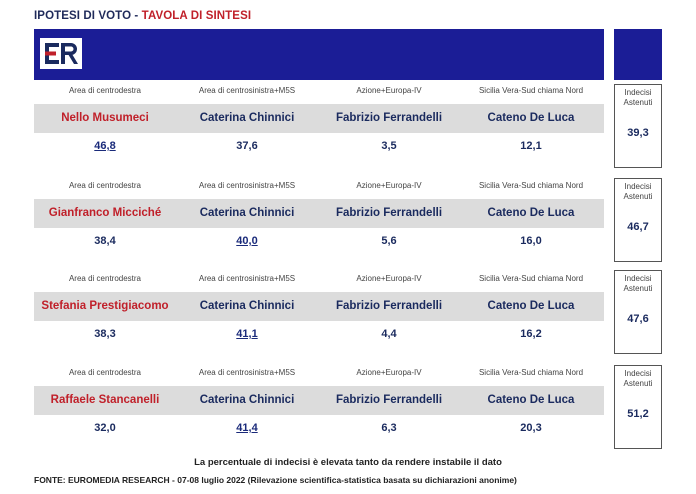  Describe the element at coordinates (88, 16) in the screenshot. I see `title-part-1: IPOTESI DI VOTO -` at that location.